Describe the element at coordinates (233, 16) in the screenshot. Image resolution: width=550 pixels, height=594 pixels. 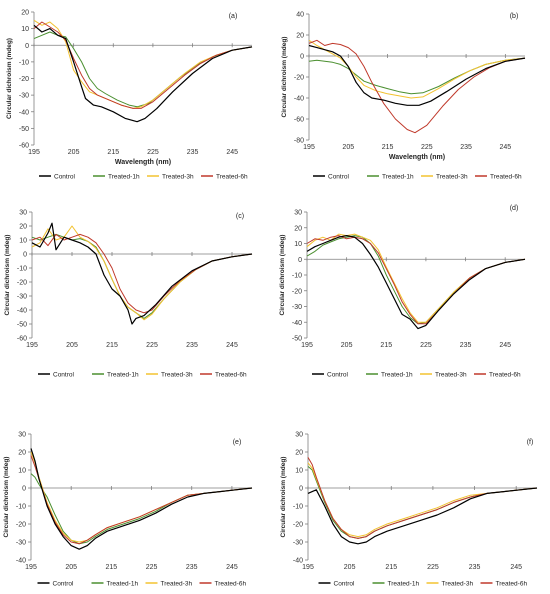
I see `panel-label: (a)` at that location.